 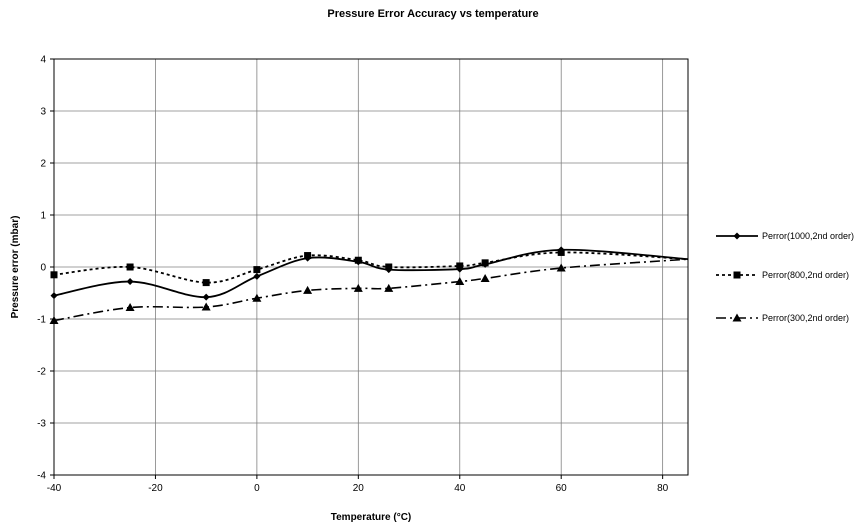 I want to click on chart-title: Pressure Error Accuracy vs temperature, so click(x=432, y=14).